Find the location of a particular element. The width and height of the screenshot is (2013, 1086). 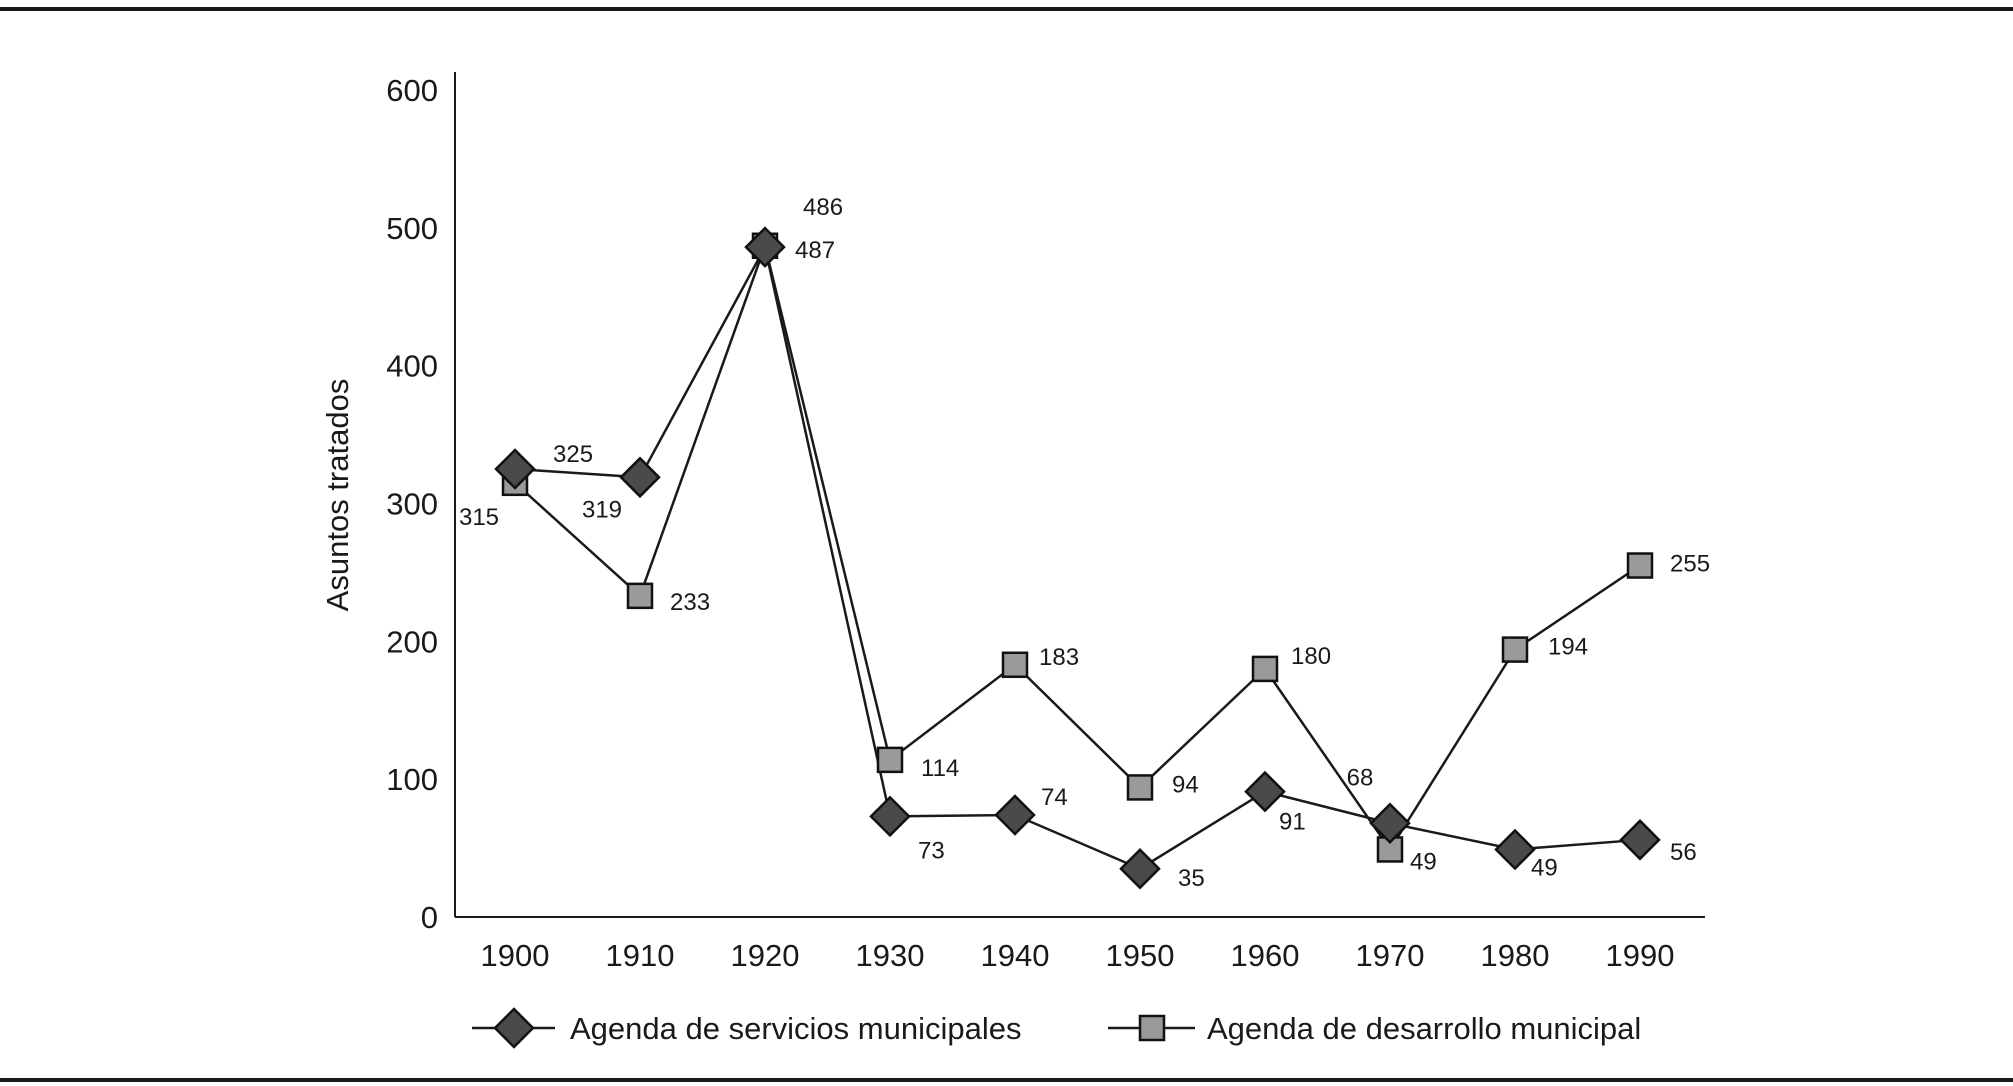

y-tick-label: 100 is located at coordinates (412, 779).